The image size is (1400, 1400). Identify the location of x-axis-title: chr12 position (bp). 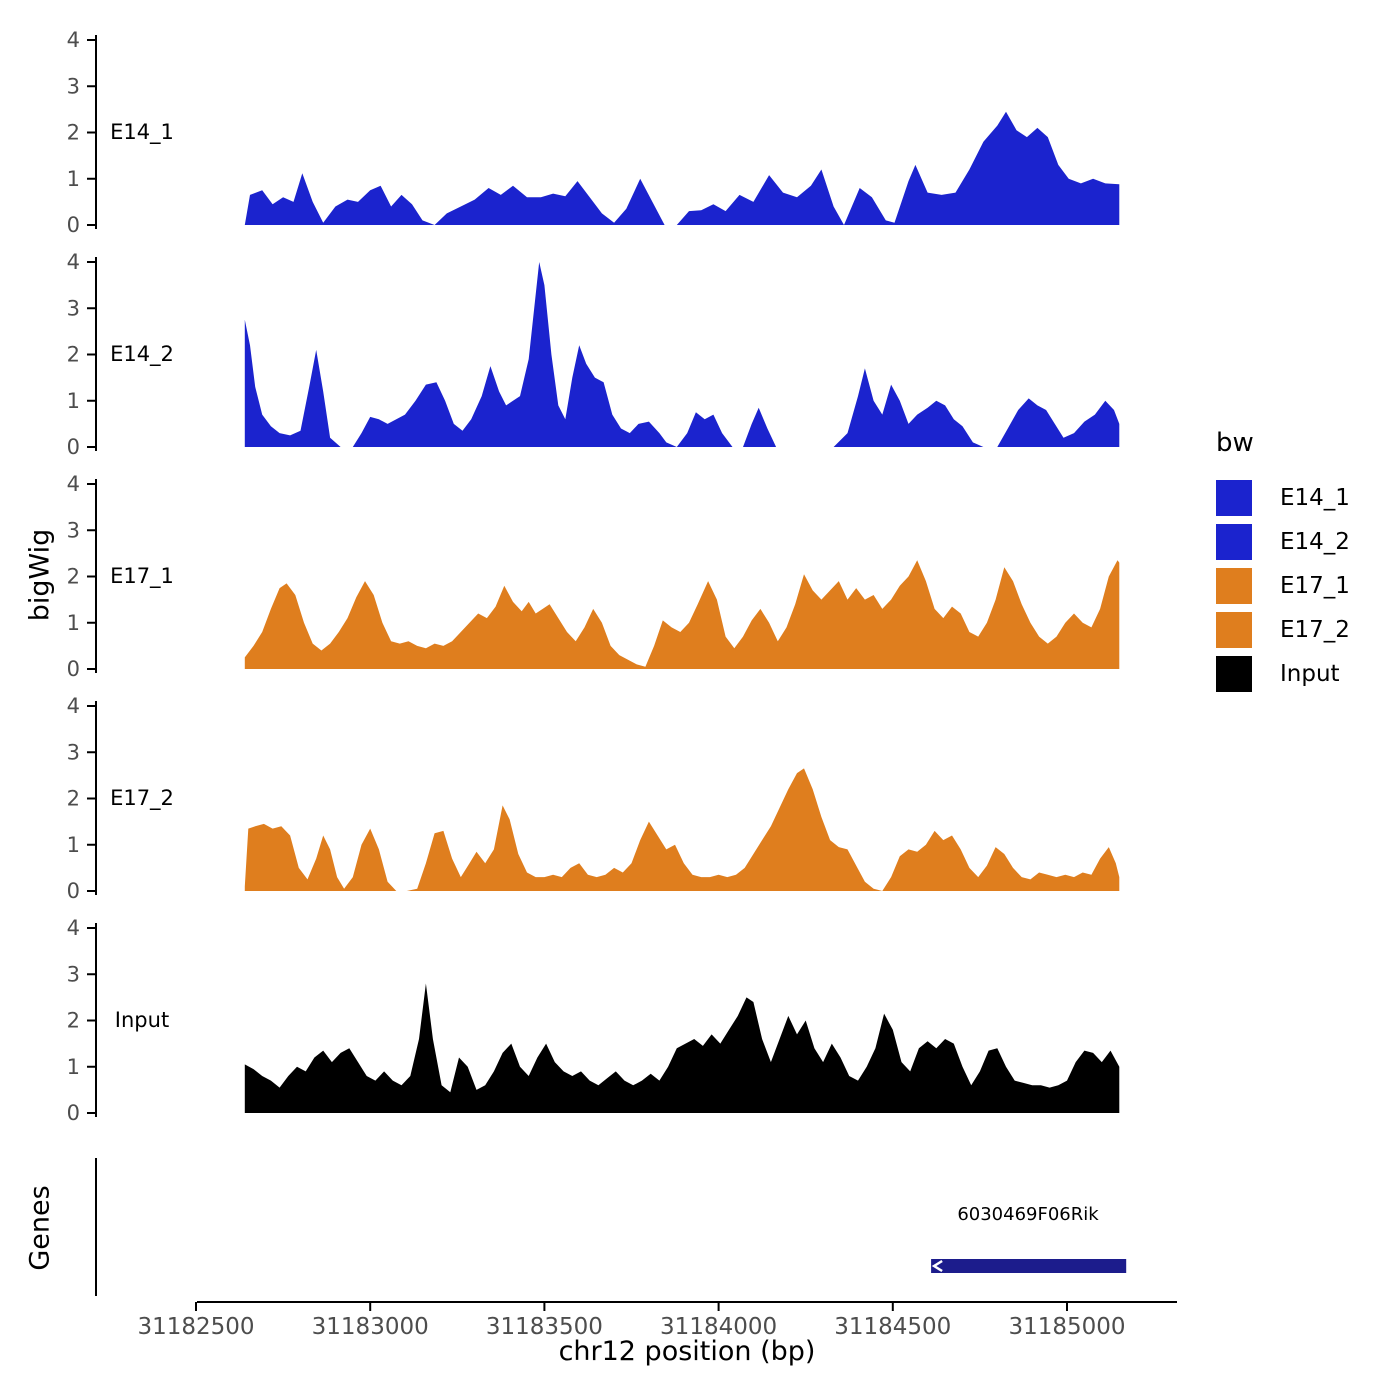
(687, 1351).